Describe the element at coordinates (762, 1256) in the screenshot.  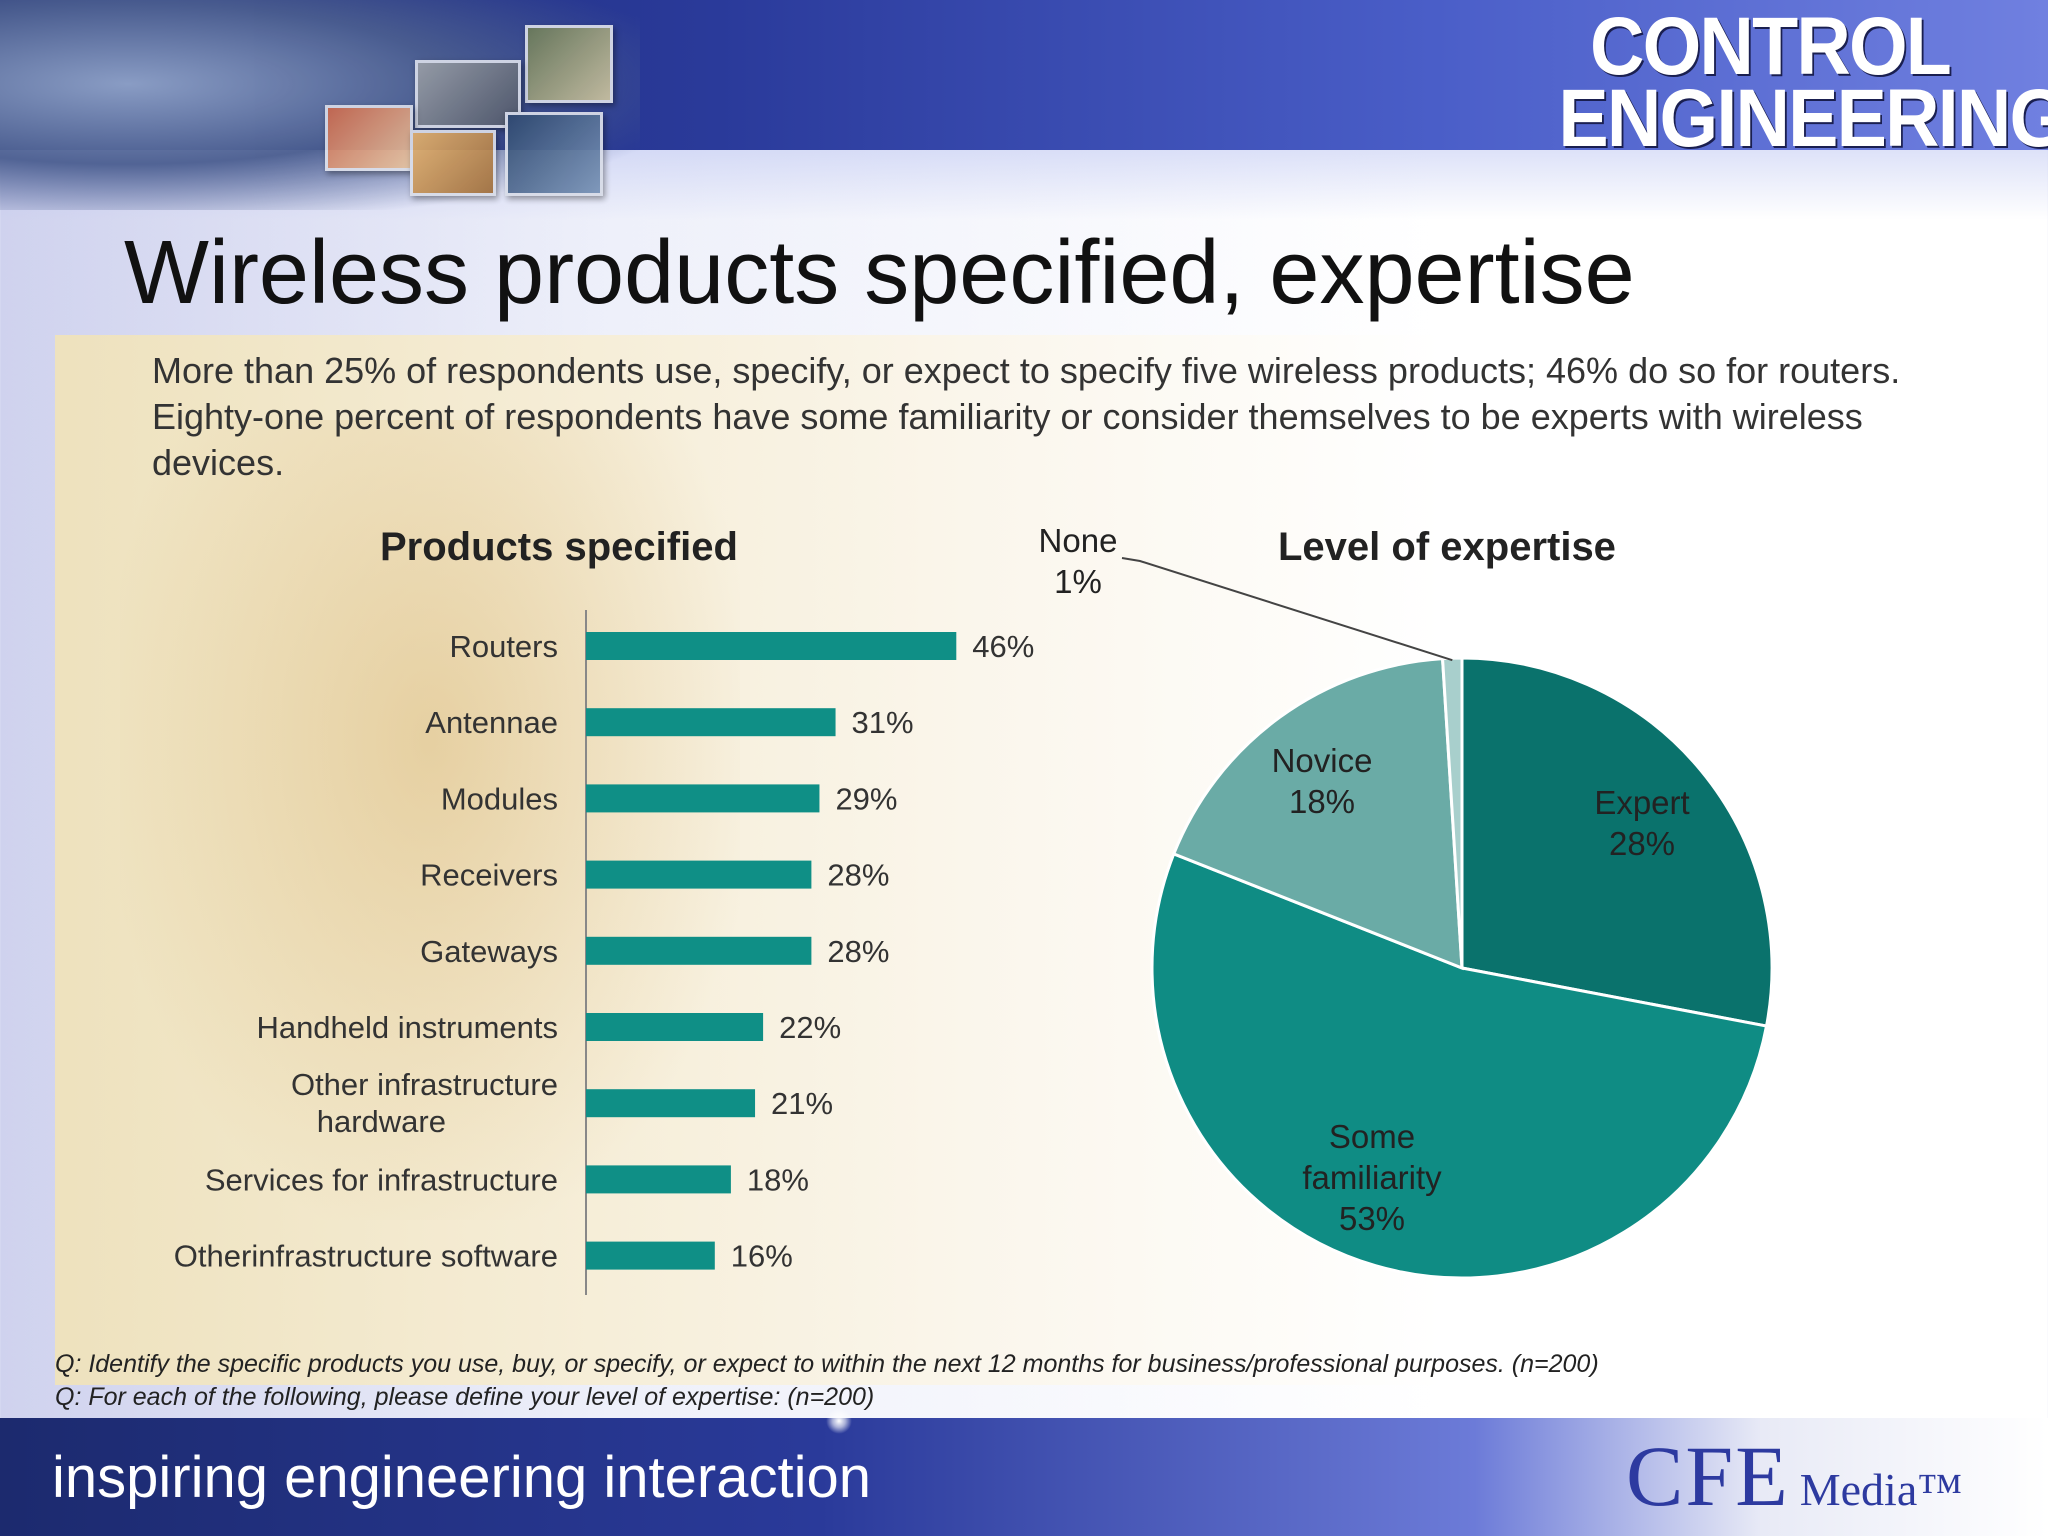
I see `bar-value-label: 16%` at that location.